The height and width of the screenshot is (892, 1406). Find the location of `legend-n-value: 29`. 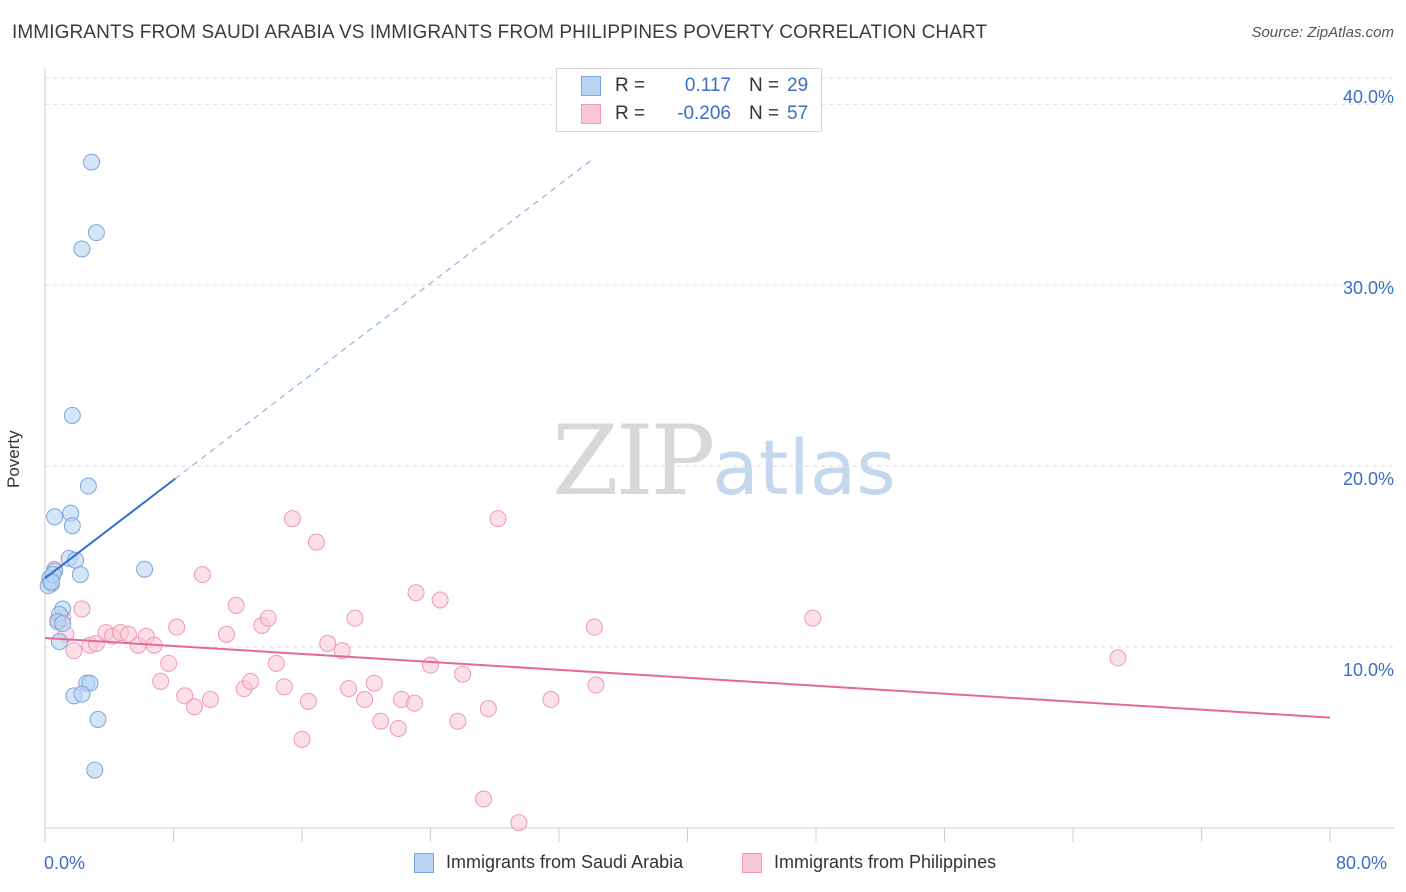

legend-n-value: 29 is located at coordinates (798, 85).